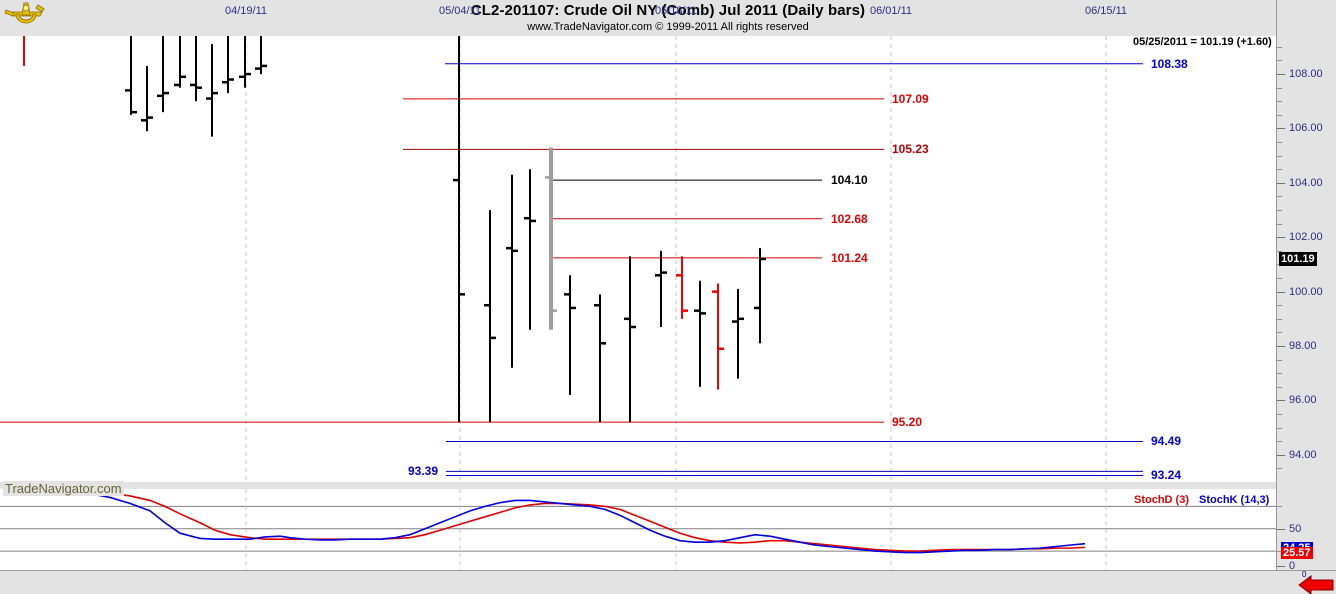 Image resolution: width=1336 pixels, height=594 pixels. Describe the element at coordinates (1106, 11) in the screenshot. I see `date-axis-label: 06/15/11` at that location.